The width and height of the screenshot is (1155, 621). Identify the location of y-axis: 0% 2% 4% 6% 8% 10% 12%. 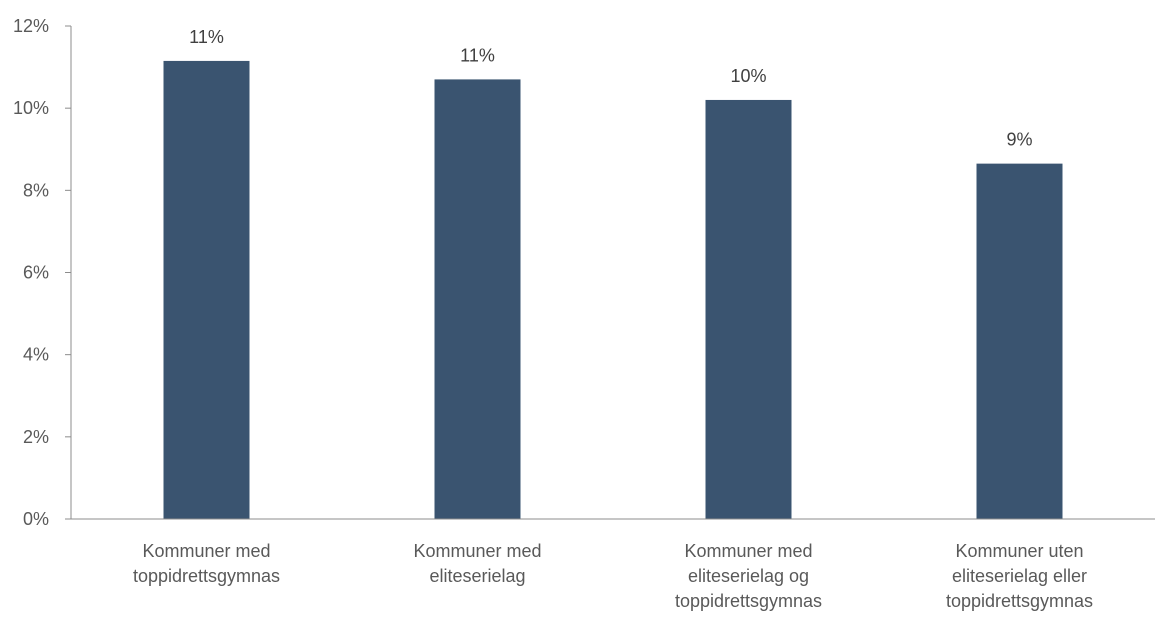
(42, 272).